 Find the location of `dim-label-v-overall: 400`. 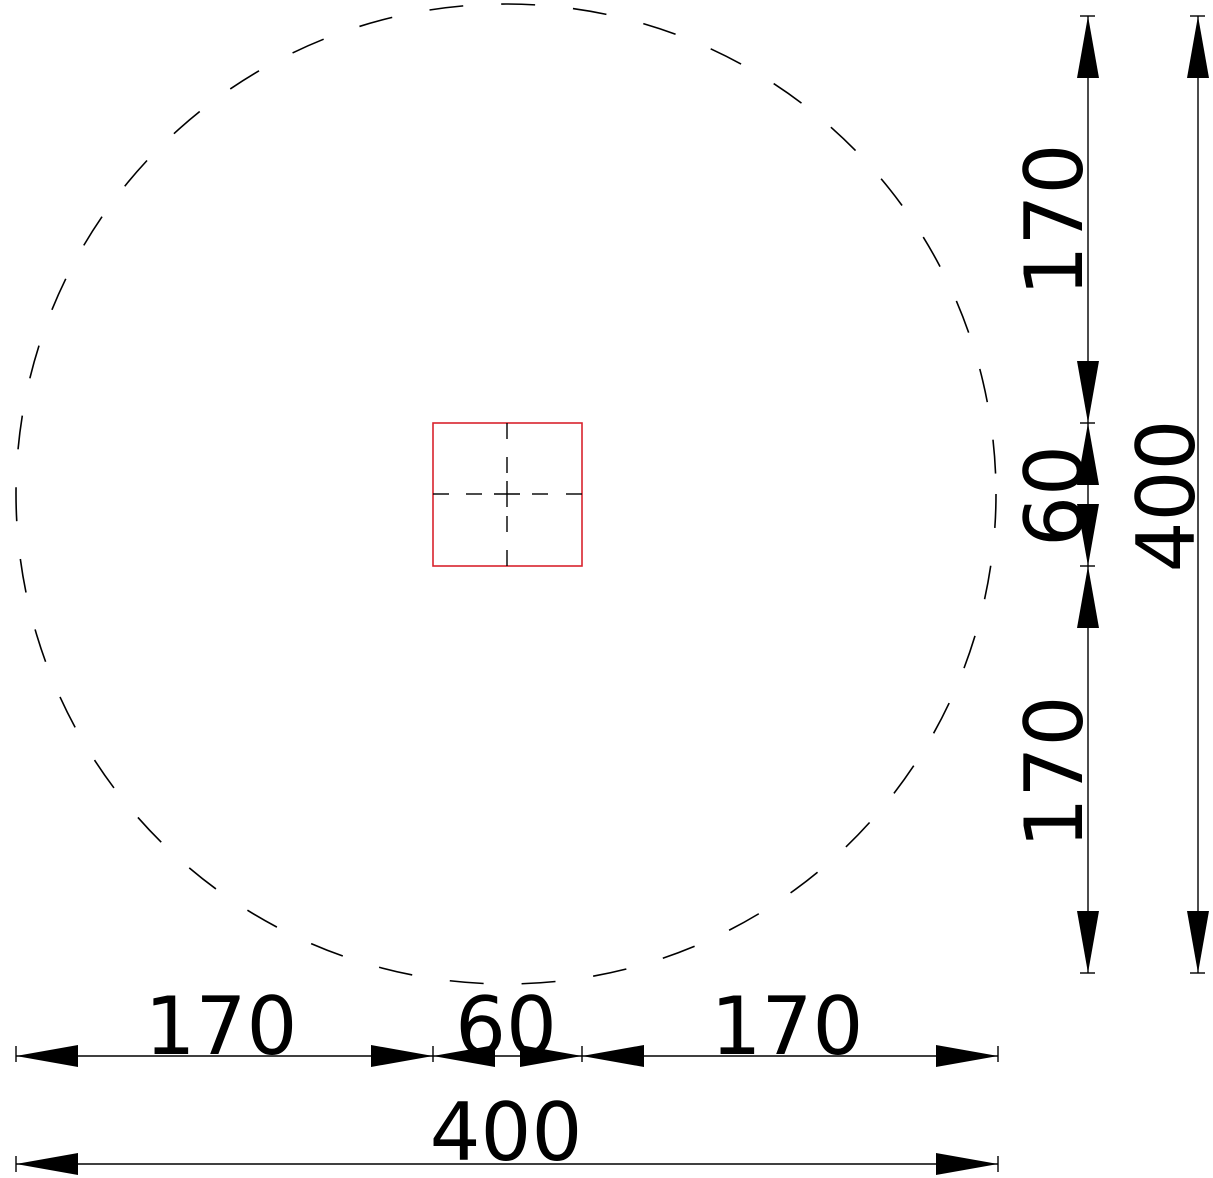

dim-label-v-overall: 400 is located at coordinates (1166, 496).